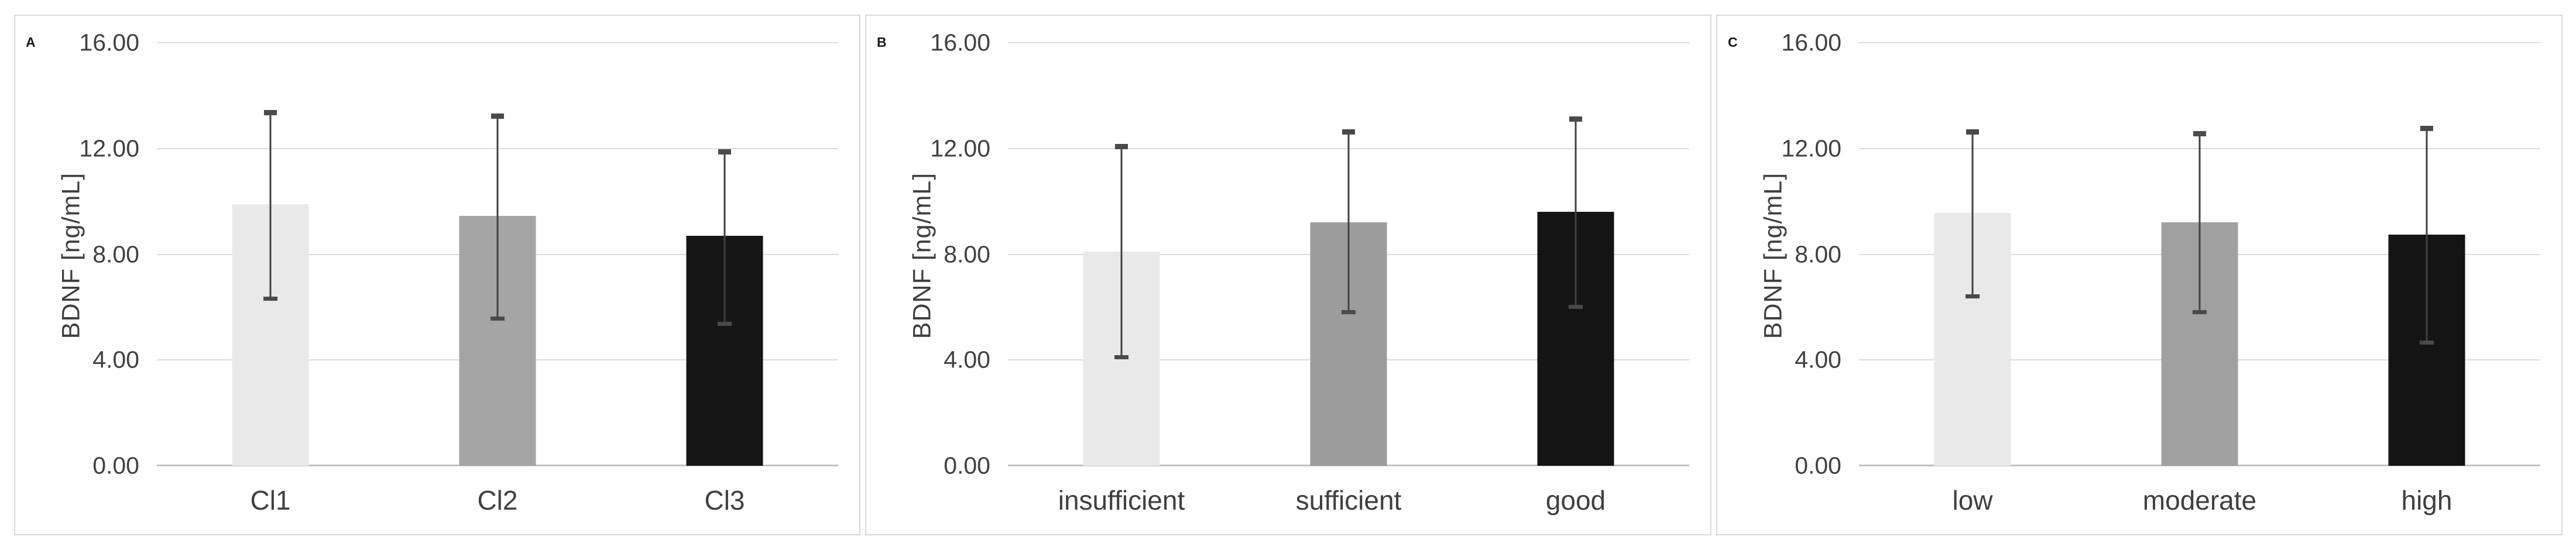 The width and height of the screenshot is (2576, 550). I want to click on bar-group: insufficient, so click(1122, 279).